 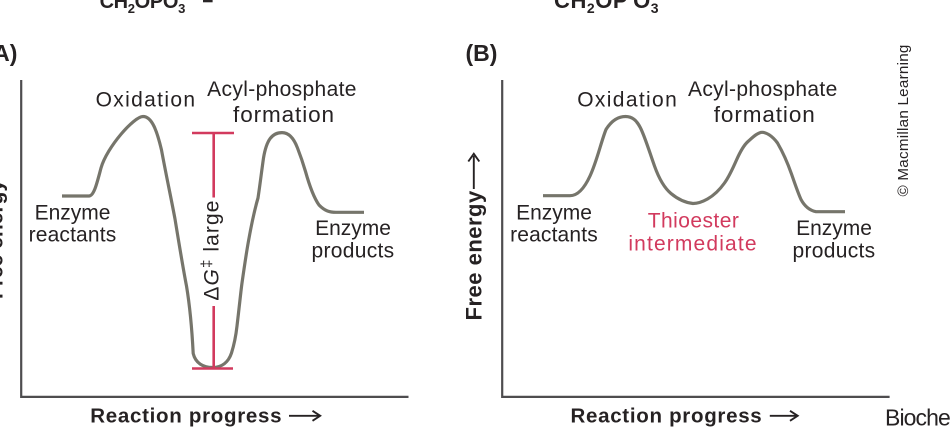 I want to click on svg-text: (A), so click(x=8, y=53).